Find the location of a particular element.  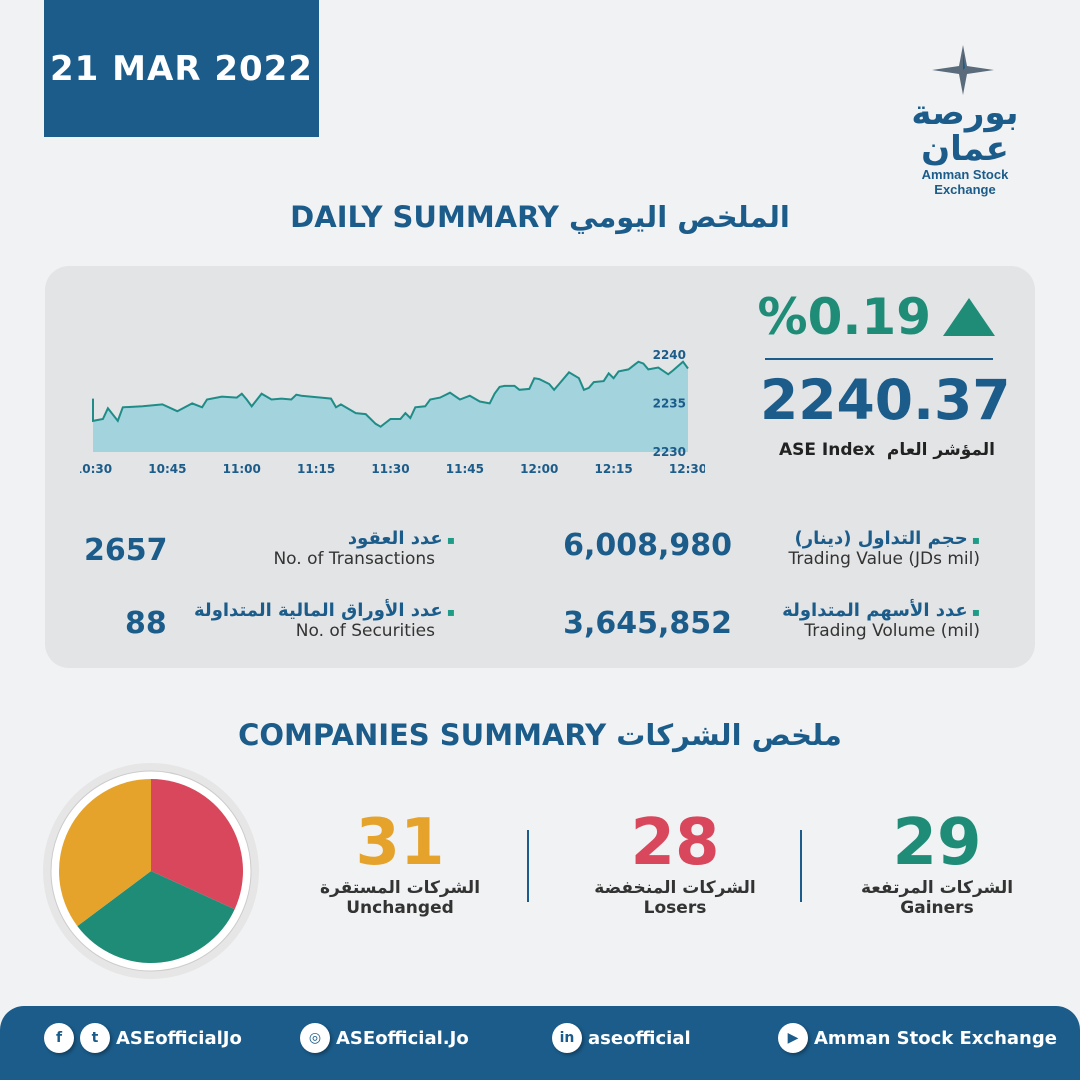

losers-label-en: Losers is located at coordinates (675, 908).